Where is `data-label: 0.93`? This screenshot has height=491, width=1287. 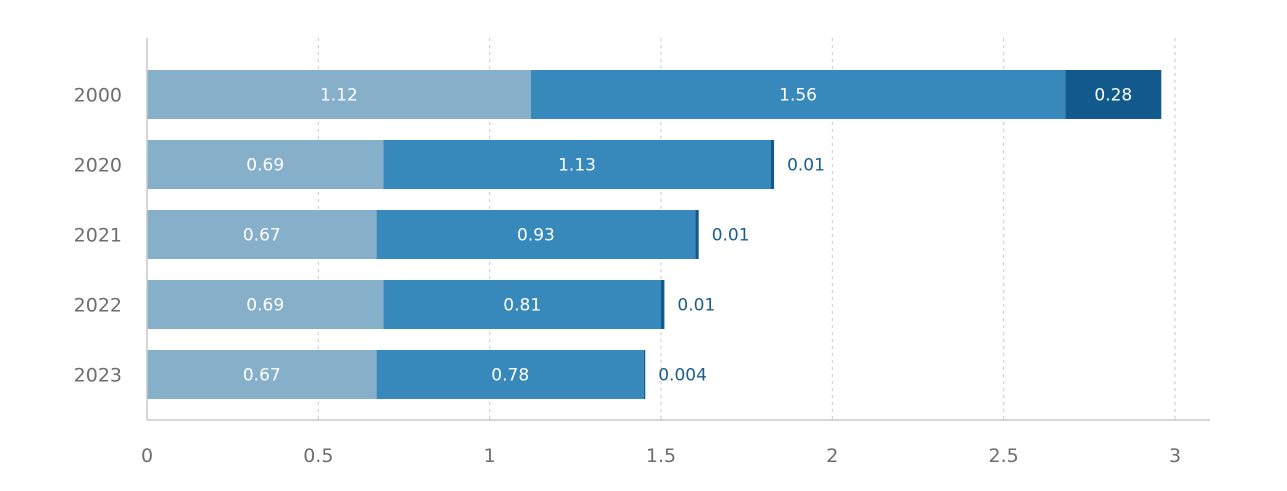
data-label: 0.93 is located at coordinates (536, 236).